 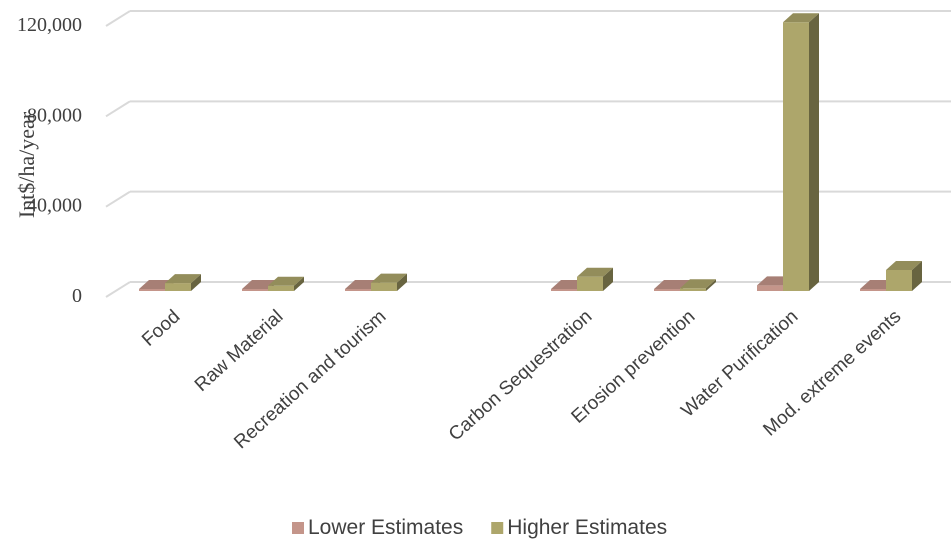 I want to click on category-label: Raw Material, so click(x=239, y=351).